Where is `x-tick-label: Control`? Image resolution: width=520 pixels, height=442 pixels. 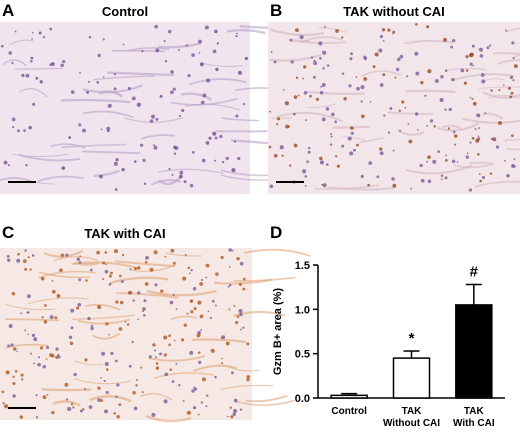
x-tick-label: Control is located at coordinates (349, 411).